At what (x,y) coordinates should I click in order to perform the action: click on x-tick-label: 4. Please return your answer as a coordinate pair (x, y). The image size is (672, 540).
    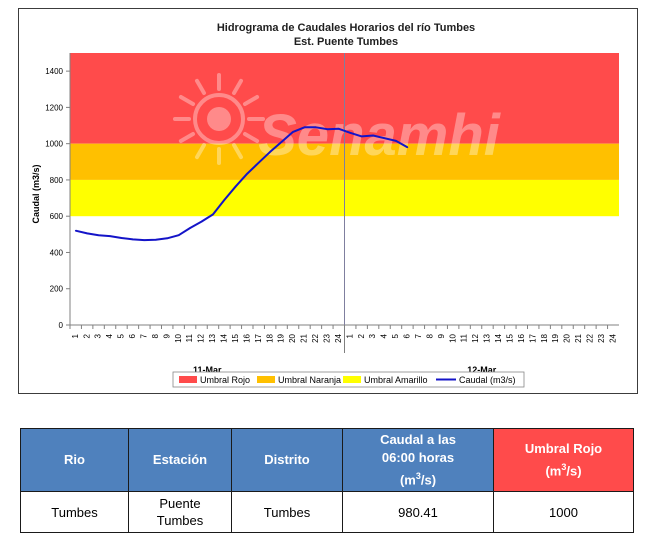
    Looking at the image, I should click on (109, 335).